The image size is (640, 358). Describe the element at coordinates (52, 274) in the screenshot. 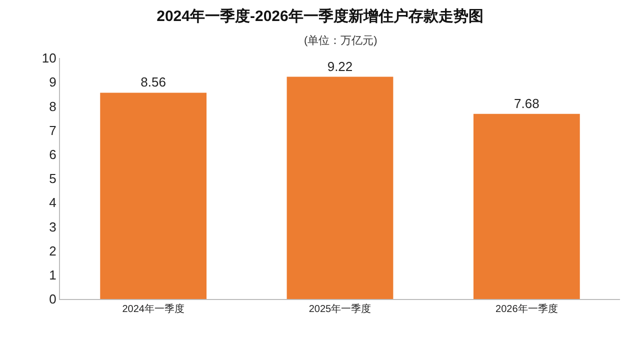

I see `y-tick-label: 1` at that location.